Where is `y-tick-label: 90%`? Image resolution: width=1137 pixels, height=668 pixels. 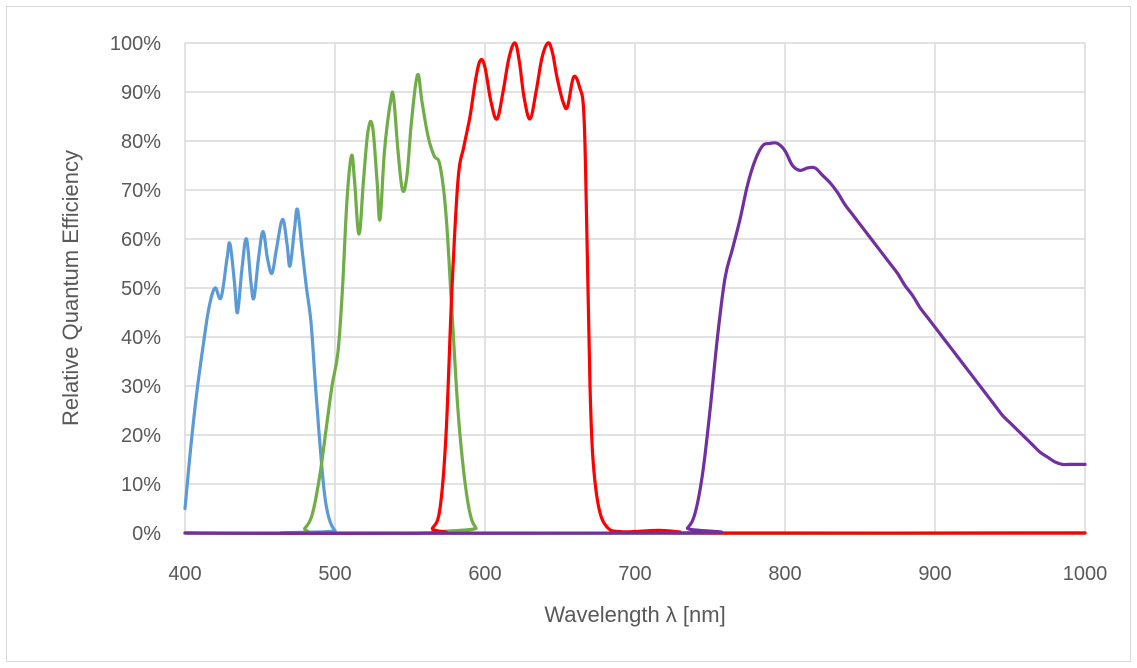
y-tick-label: 90% is located at coordinates (141, 93).